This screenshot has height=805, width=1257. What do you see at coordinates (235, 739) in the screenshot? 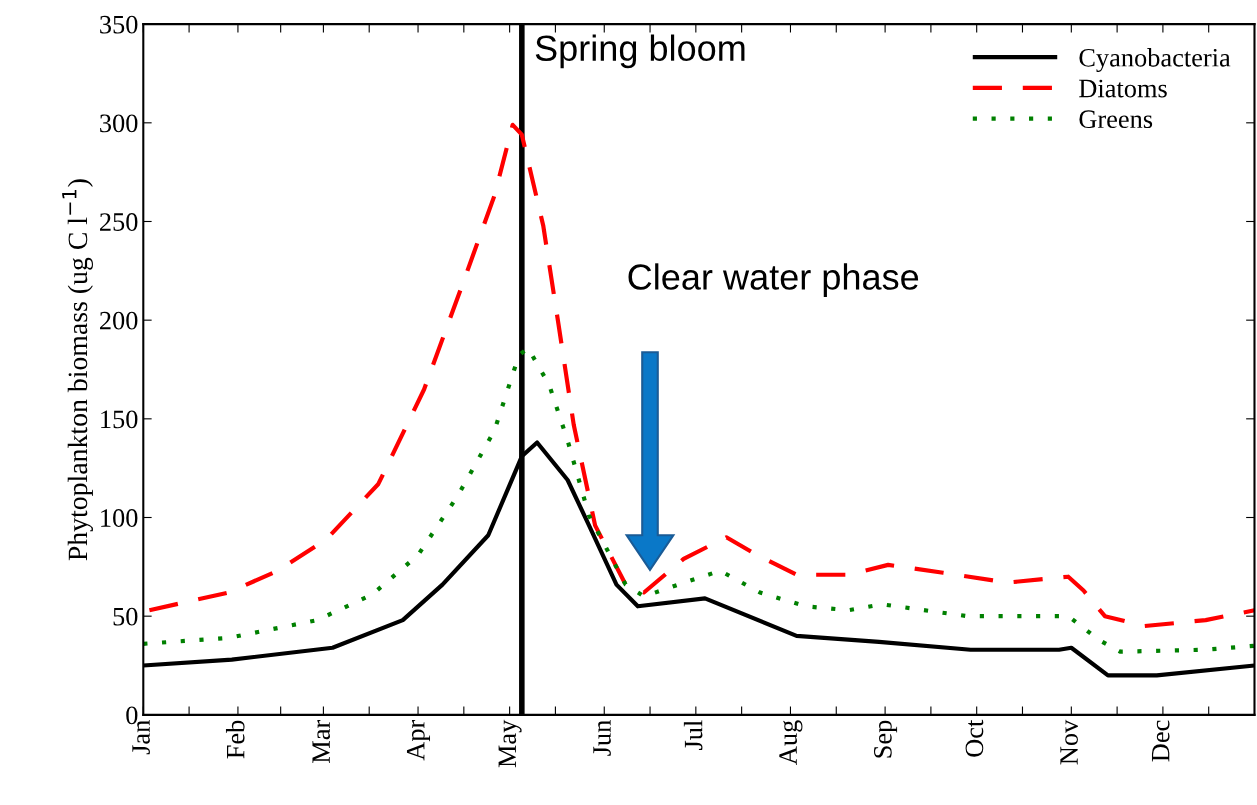
I see `x-tick-label: Feb` at bounding box center [235, 739].